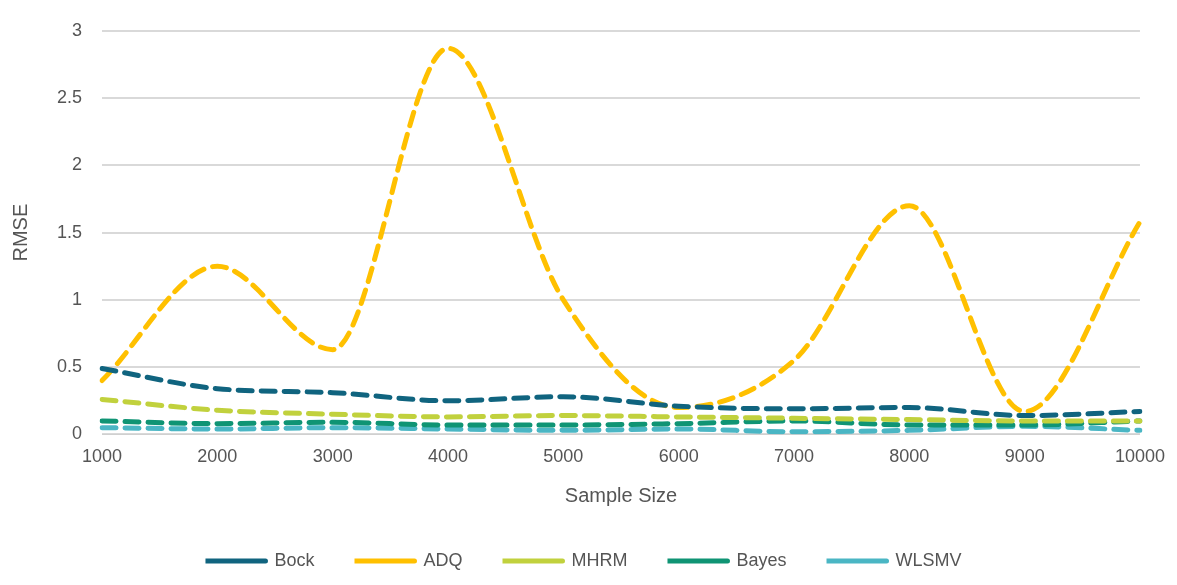 This screenshot has height=585, width=1177. I want to click on y-tick-label: 3, so click(77, 29).